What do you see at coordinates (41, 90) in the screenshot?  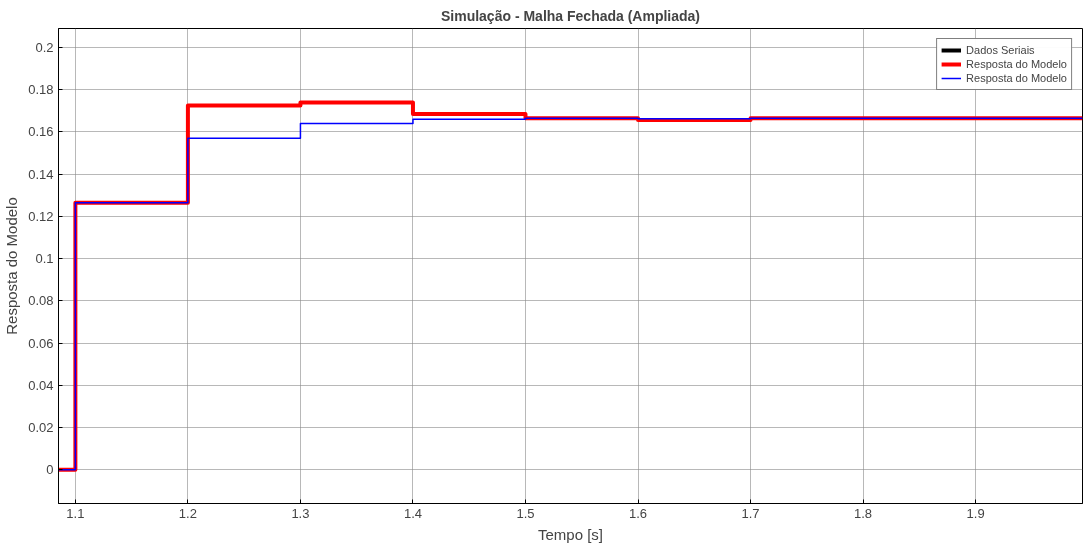 I see `y-tick-label: 0.18` at bounding box center [41, 90].